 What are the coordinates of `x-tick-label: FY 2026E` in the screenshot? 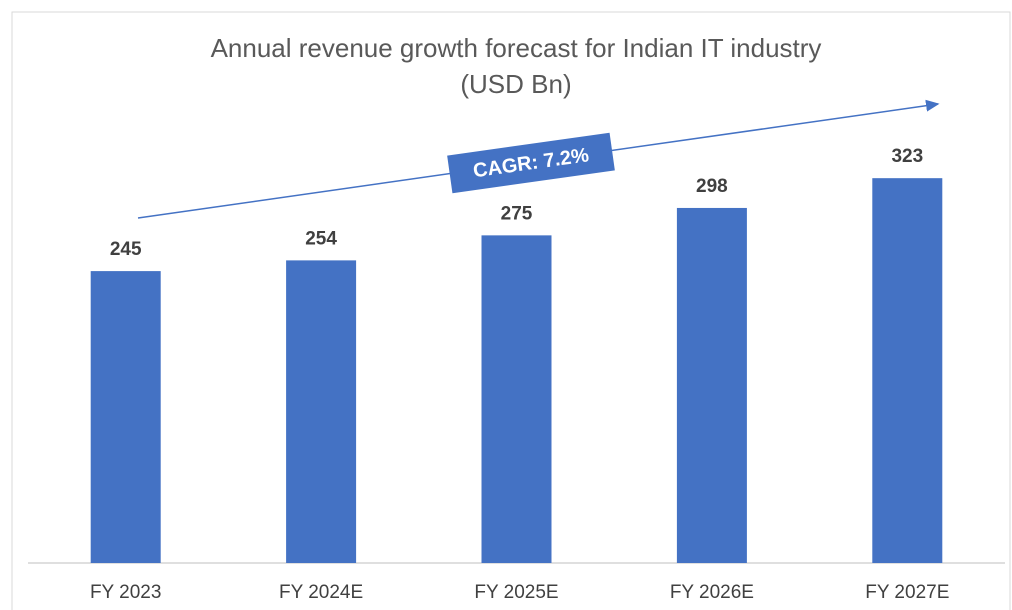 It's located at (712, 592).